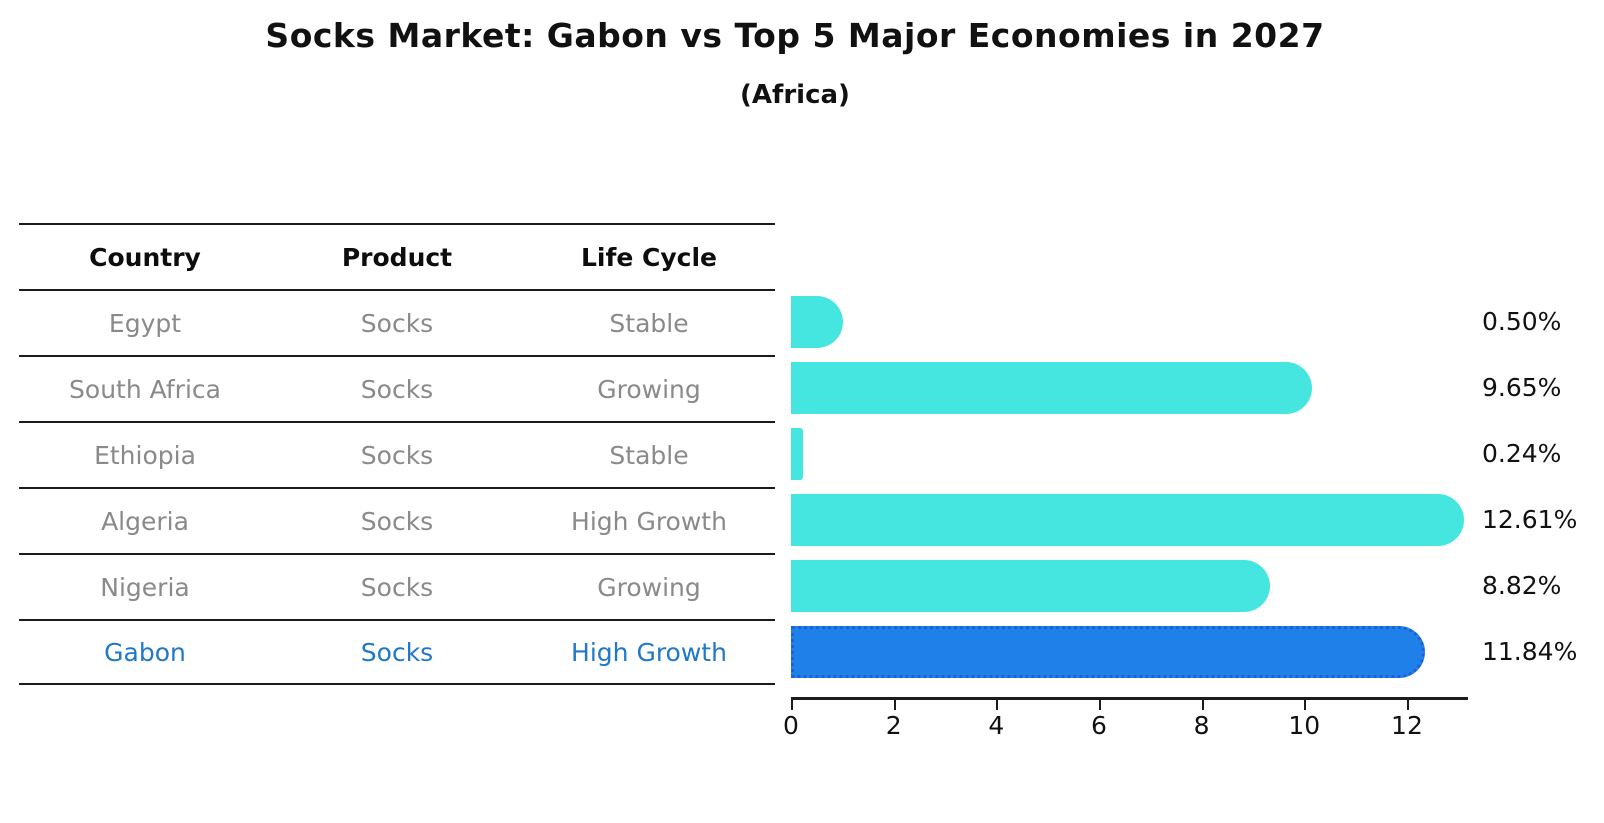  What do you see at coordinates (1128, 520) in the screenshot?
I see `bar-algeria` at bounding box center [1128, 520].